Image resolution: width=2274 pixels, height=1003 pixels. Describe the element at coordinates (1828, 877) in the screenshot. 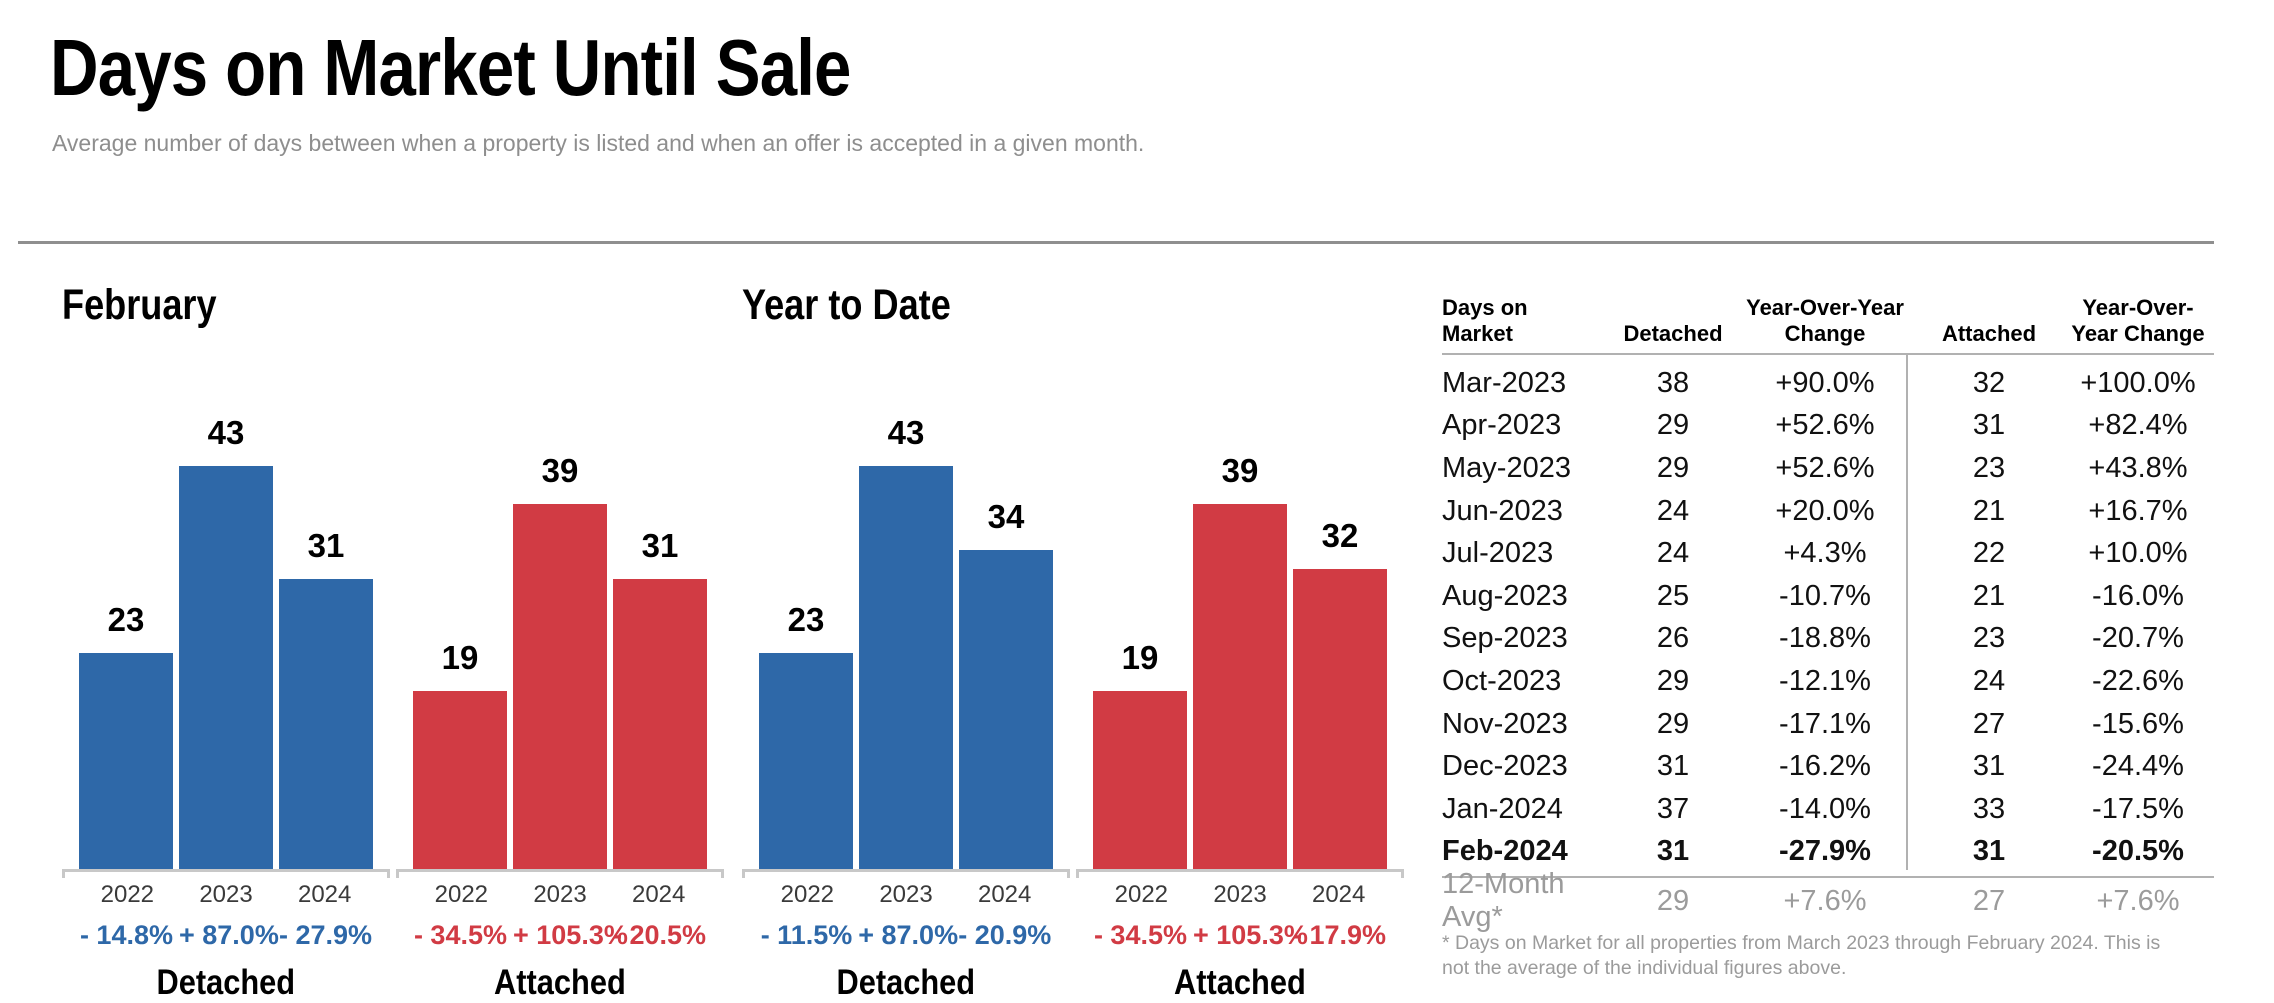

I see `table-summary-rule` at that location.